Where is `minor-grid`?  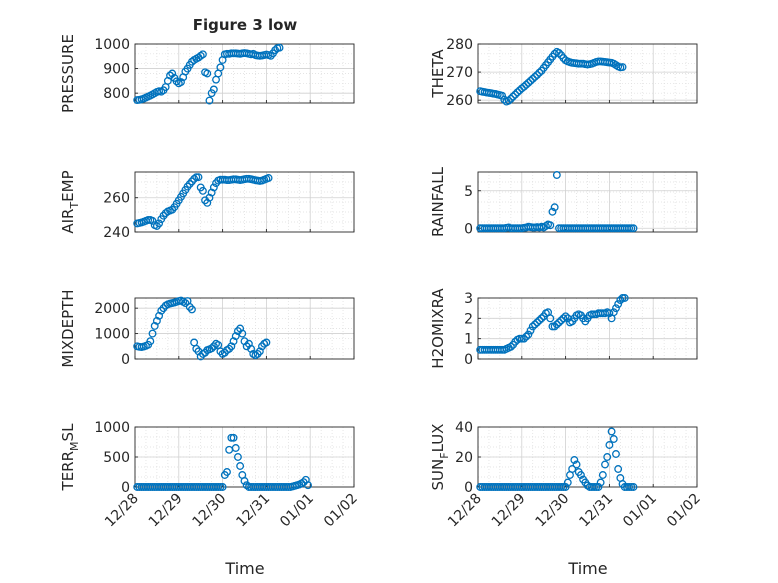 minor-grid is located at coordinates (587, 202).